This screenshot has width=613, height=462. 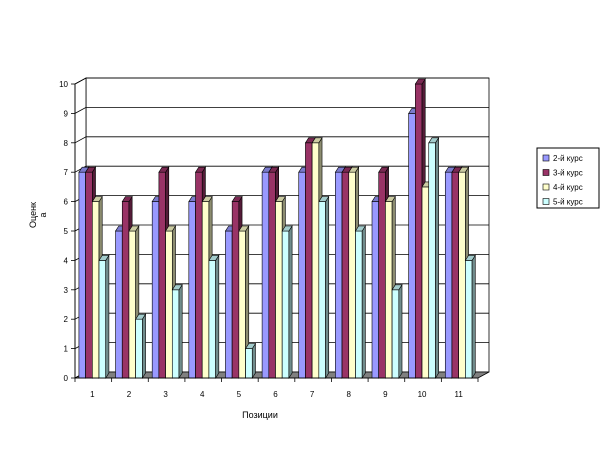 What do you see at coordinates (281, 140) in the screenshot?
I see `gridline` at bounding box center [281, 140].